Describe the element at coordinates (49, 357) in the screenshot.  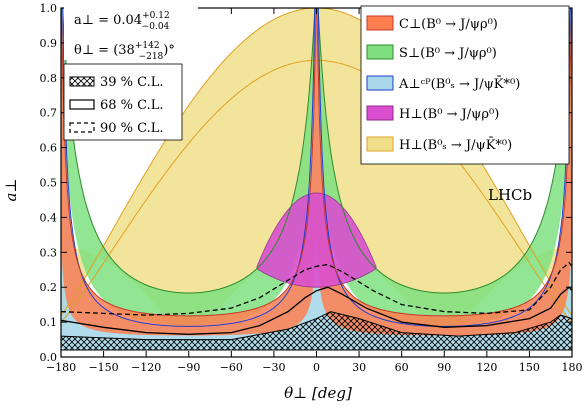
I see `y-tick-label: 0.0` at that location.